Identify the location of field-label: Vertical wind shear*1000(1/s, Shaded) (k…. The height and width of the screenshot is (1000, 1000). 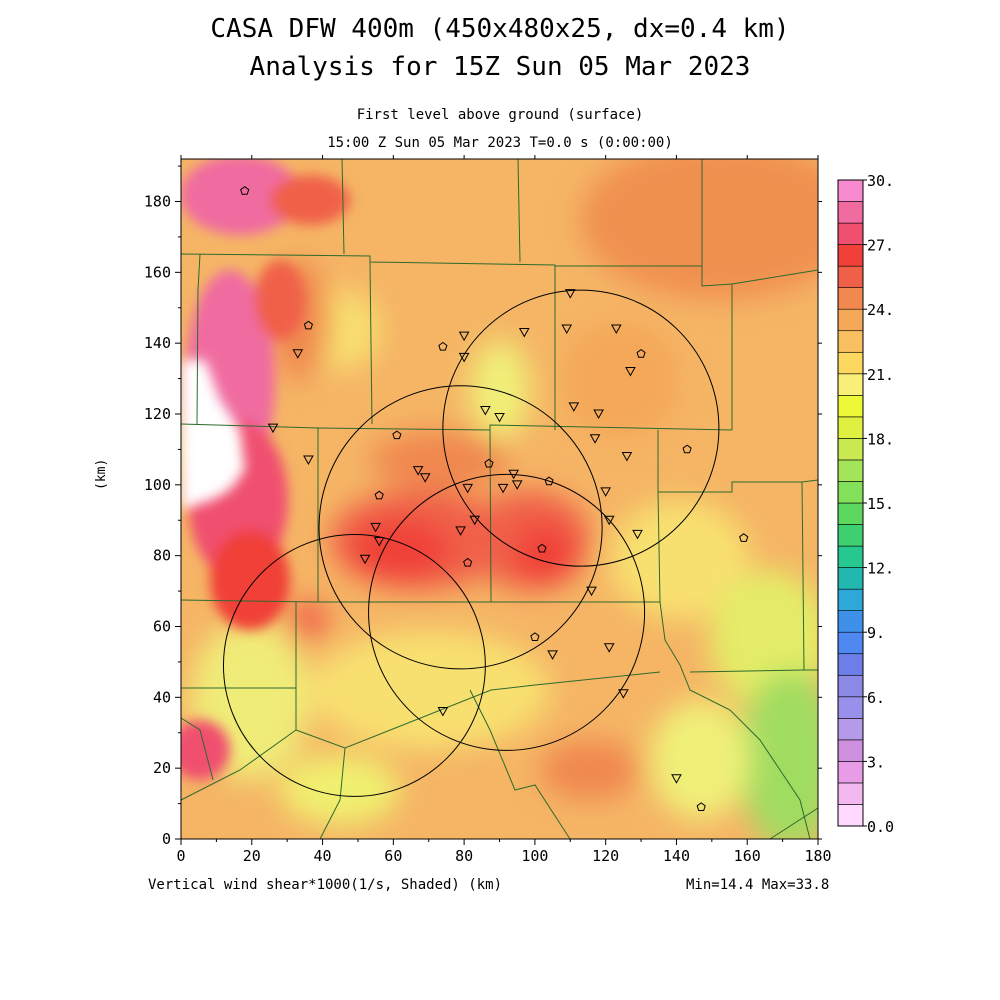
(325, 885).